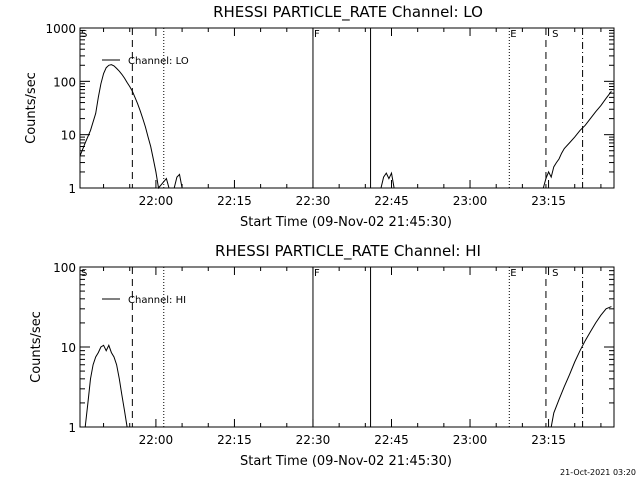  What do you see at coordinates (348, 12) in the screenshot?
I see `panel-lo-title: RHESSI PARTICLE_RATE Channel: LO` at bounding box center [348, 12].